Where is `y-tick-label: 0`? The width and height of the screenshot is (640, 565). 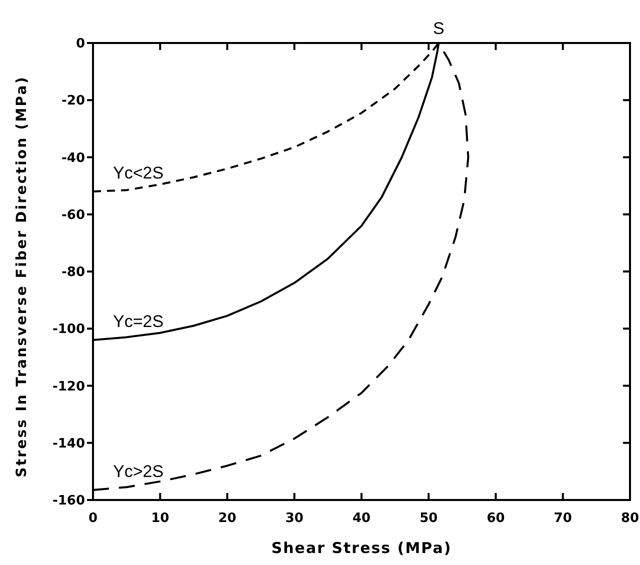
y-tick-label: 0 is located at coordinates (80, 44).